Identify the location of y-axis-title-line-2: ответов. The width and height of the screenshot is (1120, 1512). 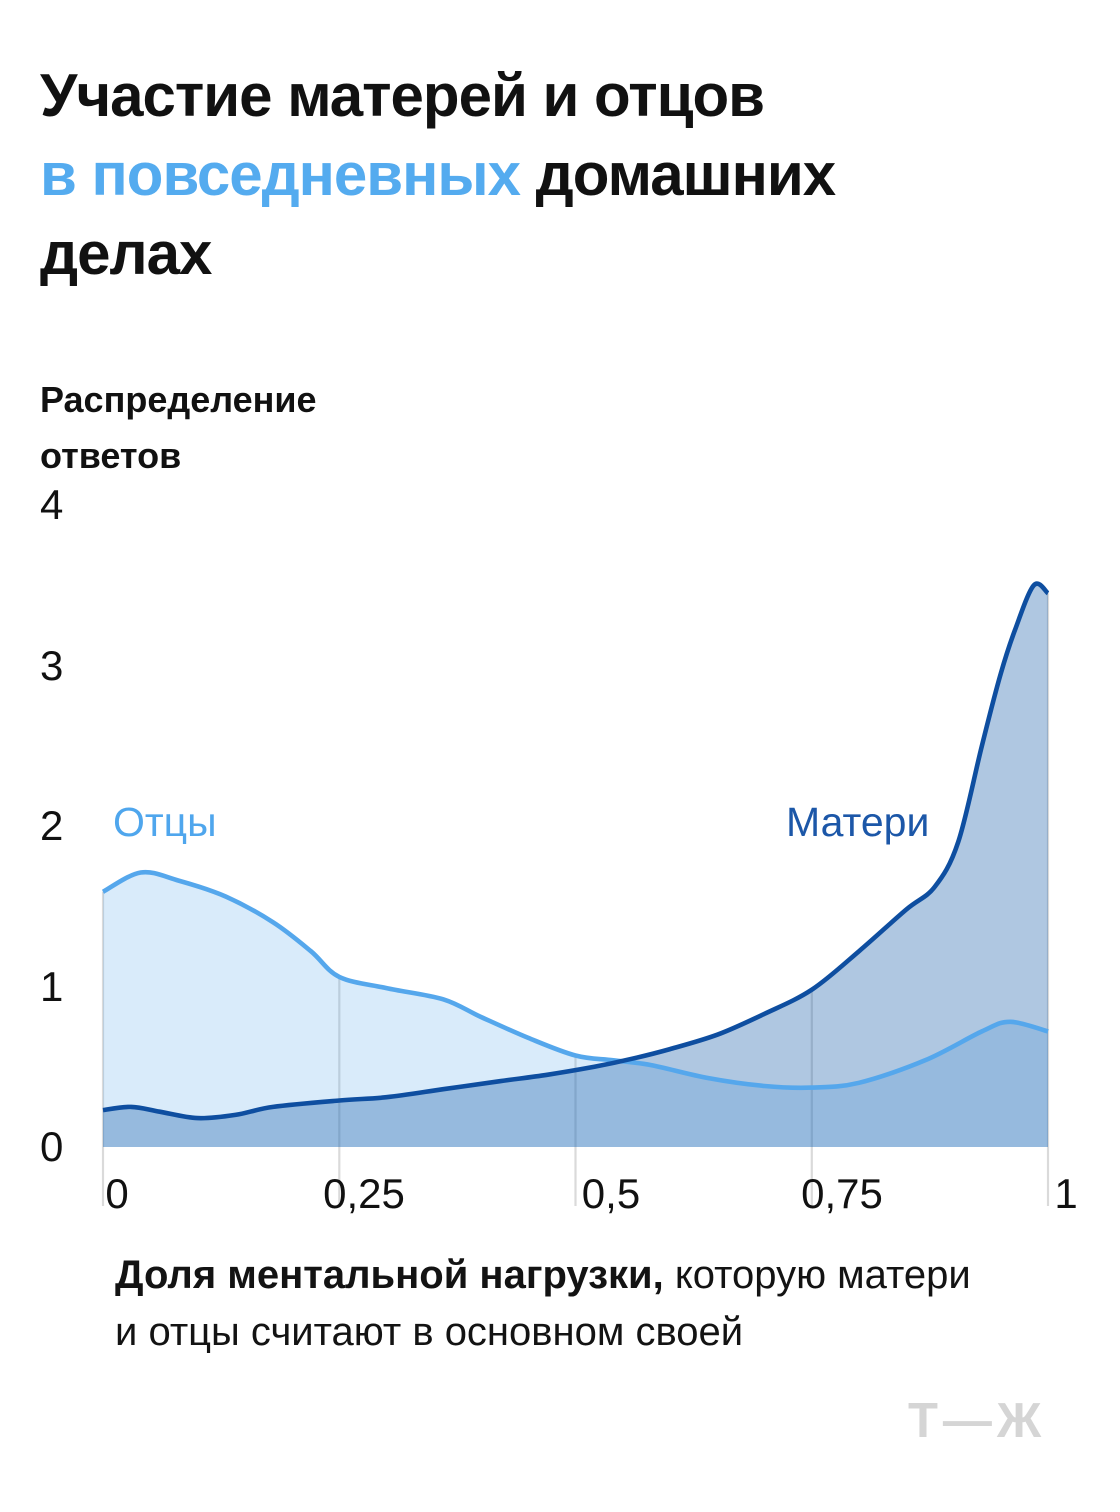
(111, 455).